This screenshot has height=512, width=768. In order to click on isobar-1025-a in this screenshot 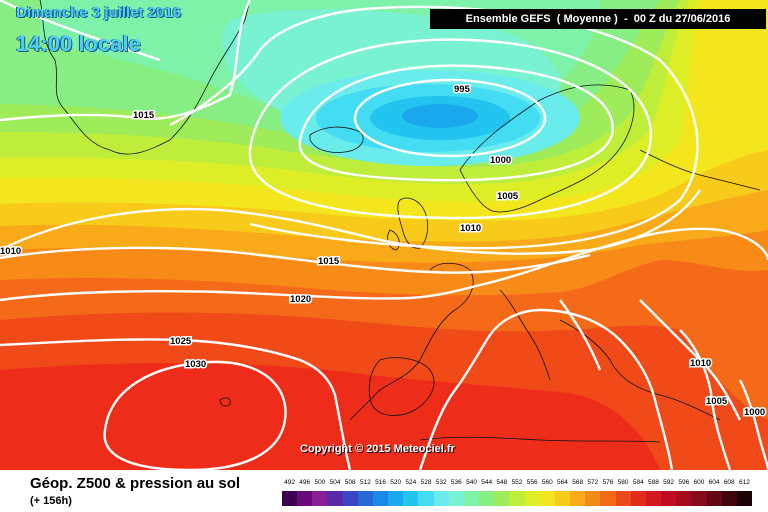, I will do `click(176, 404)`.